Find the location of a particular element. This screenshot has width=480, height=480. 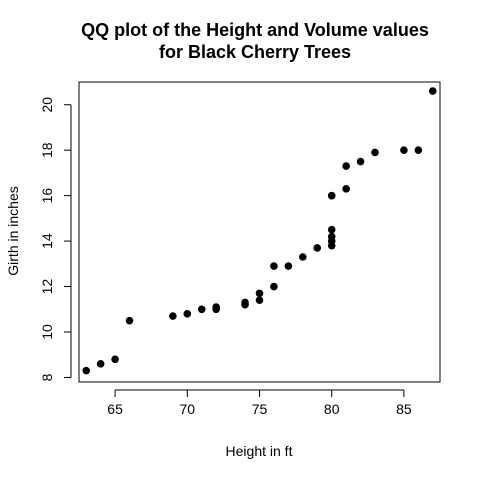

chart-title: QQ plot of the Height and Volume values is located at coordinates (255, 30).